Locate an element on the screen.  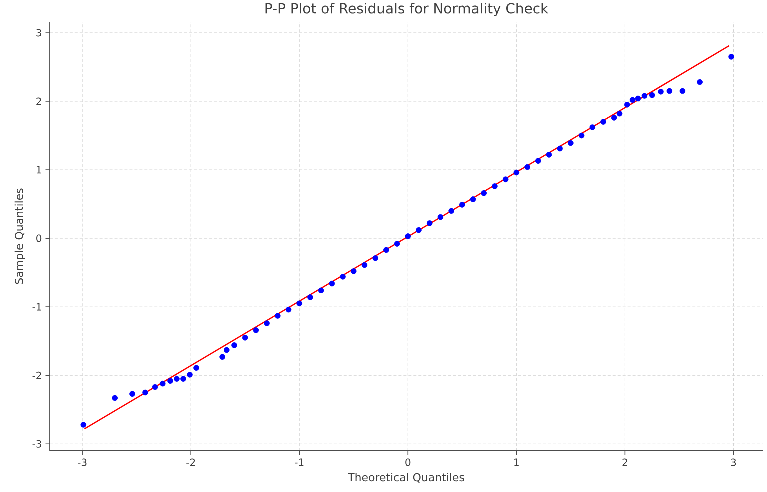
x-tick-label: 1 is located at coordinates (516, 462).